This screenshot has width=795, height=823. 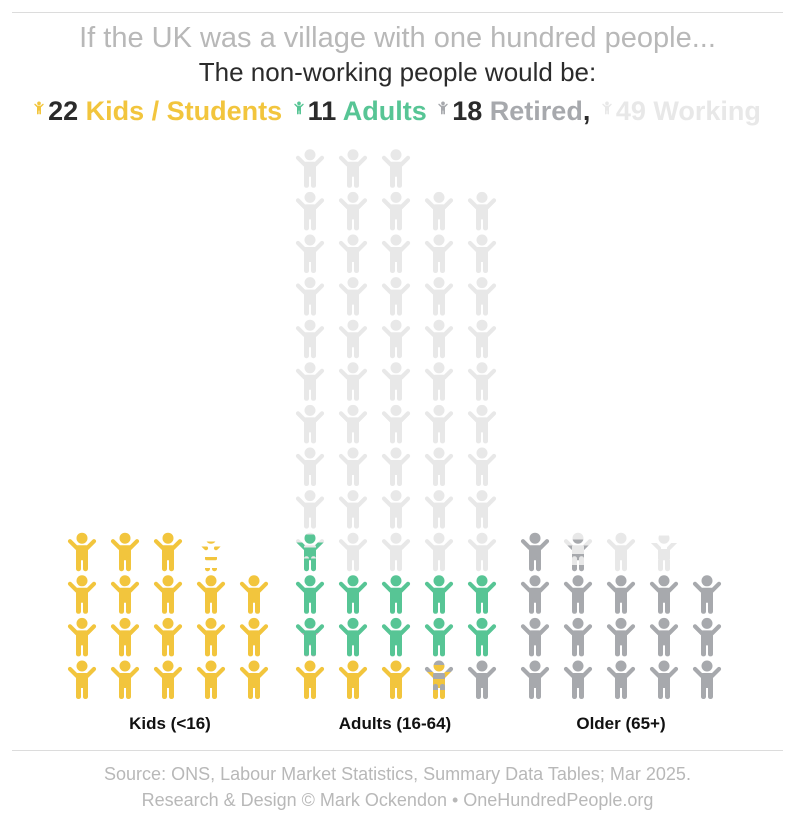 What do you see at coordinates (397, 72) in the screenshot?
I see `chart-subtitle: The non-working people would be:` at bounding box center [397, 72].